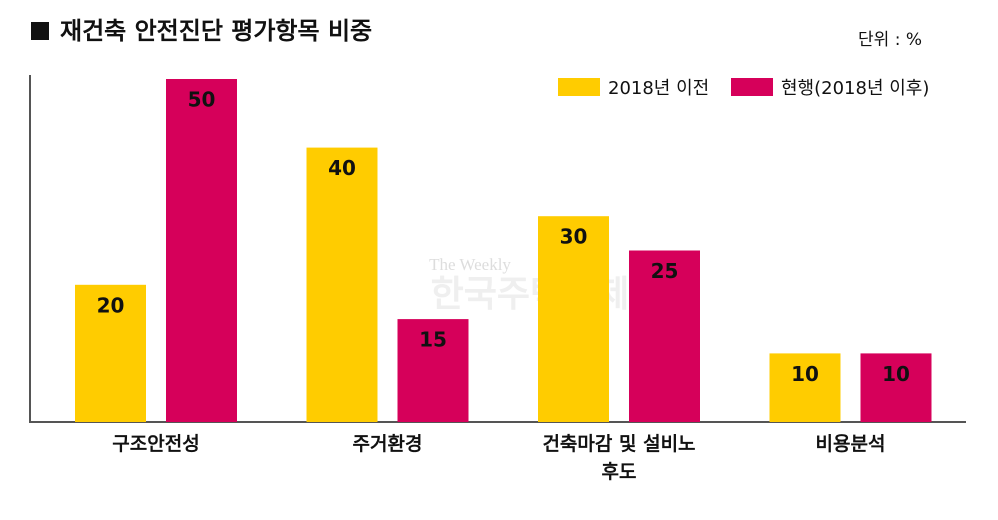  What do you see at coordinates (574, 237) in the screenshot?
I see `value-label: 30` at bounding box center [574, 237].